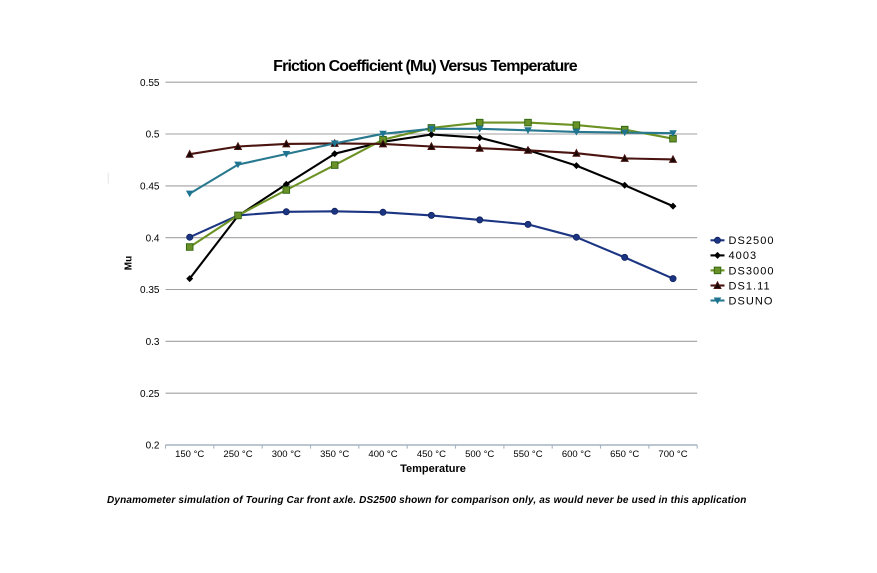  Describe the element at coordinates (751, 301) in the screenshot. I see `svg-text: DSUNO` at that location.